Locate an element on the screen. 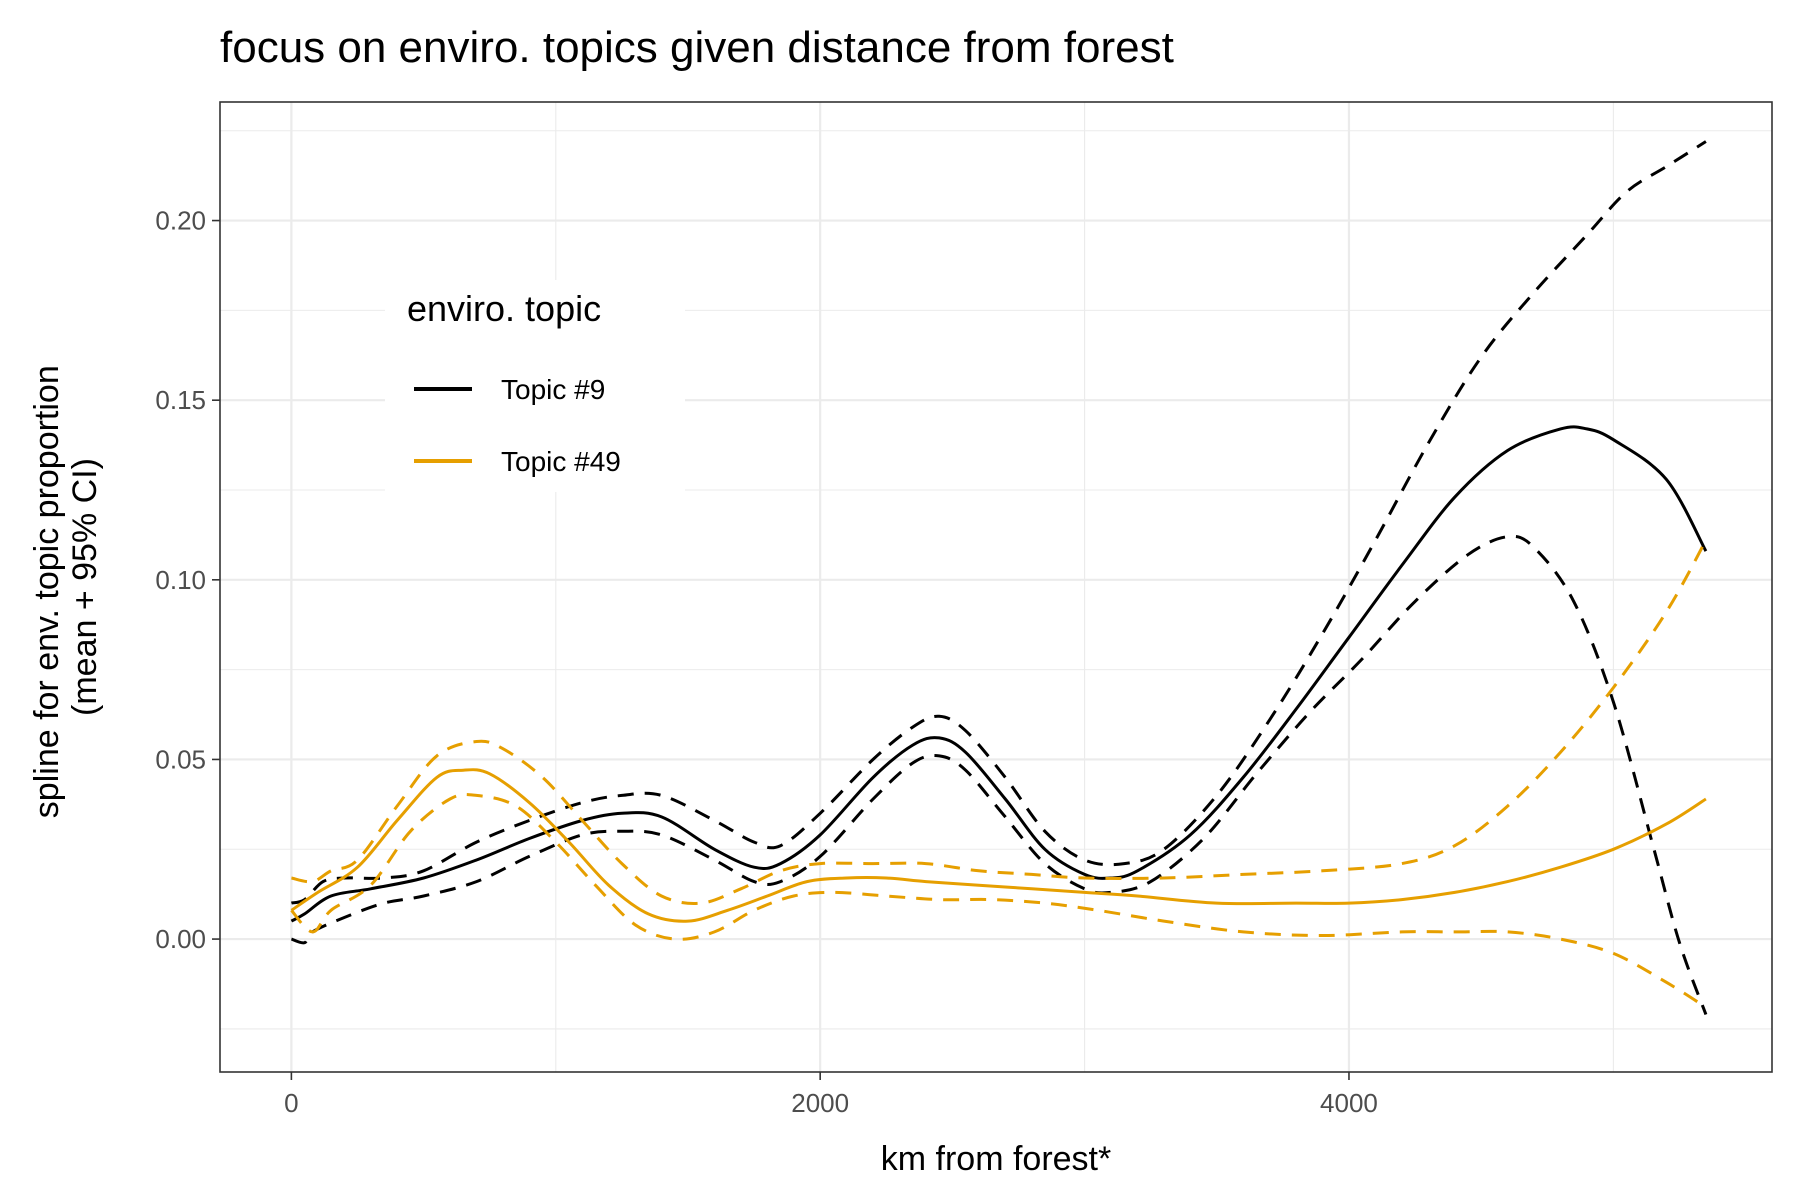 This screenshot has height=1200, width=1800. x-tick-label: 0 is located at coordinates (291, 1103).